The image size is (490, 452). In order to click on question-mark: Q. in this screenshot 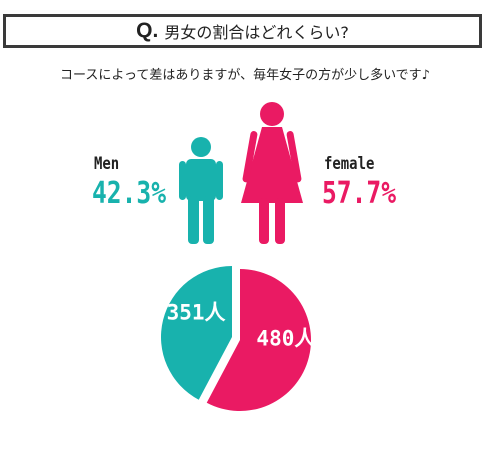, I will do `click(147, 30)`.